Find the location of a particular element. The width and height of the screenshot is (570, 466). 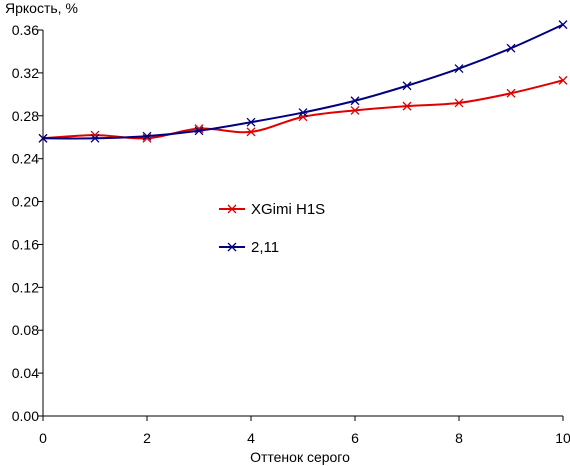

legend-label: XGimi H1S is located at coordinates (288, 209).